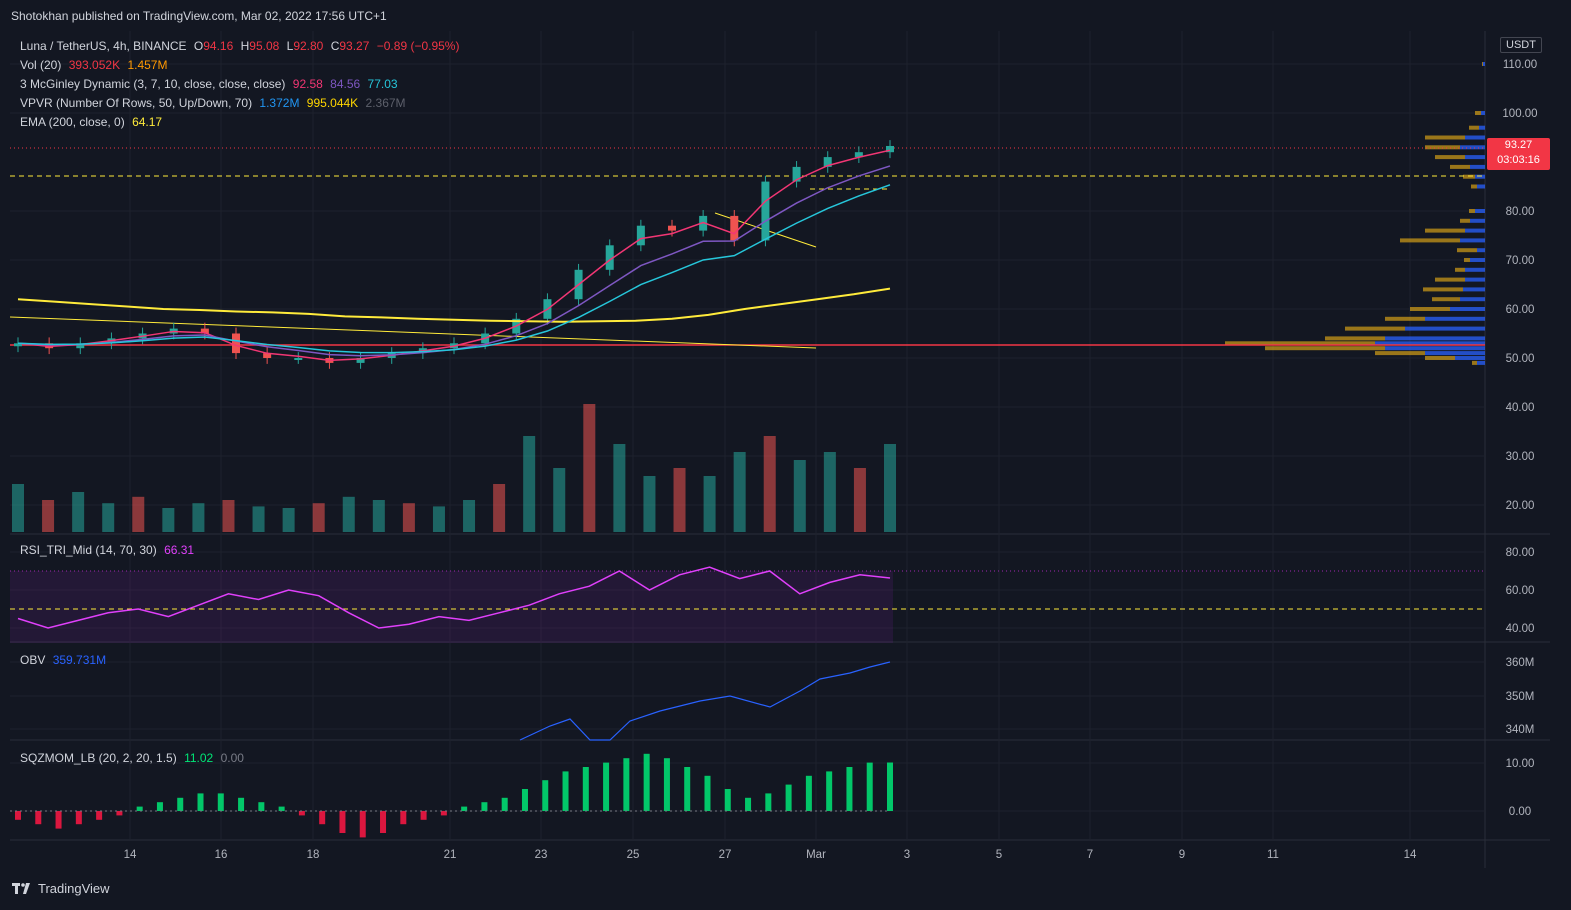  I want to click on mcginley-slow-line, so click(454, 269).